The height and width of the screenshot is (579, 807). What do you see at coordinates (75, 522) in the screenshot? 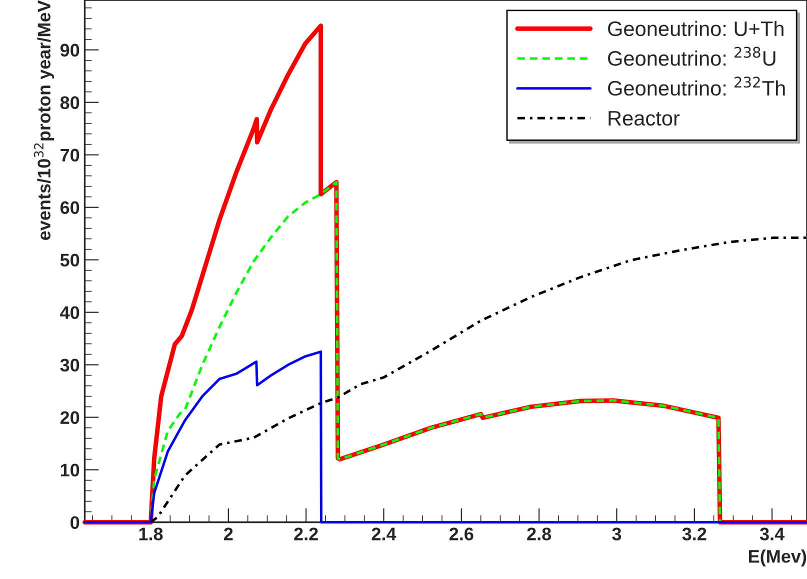
I see `y-tick-label: 0` at bounding box center [75, 522].